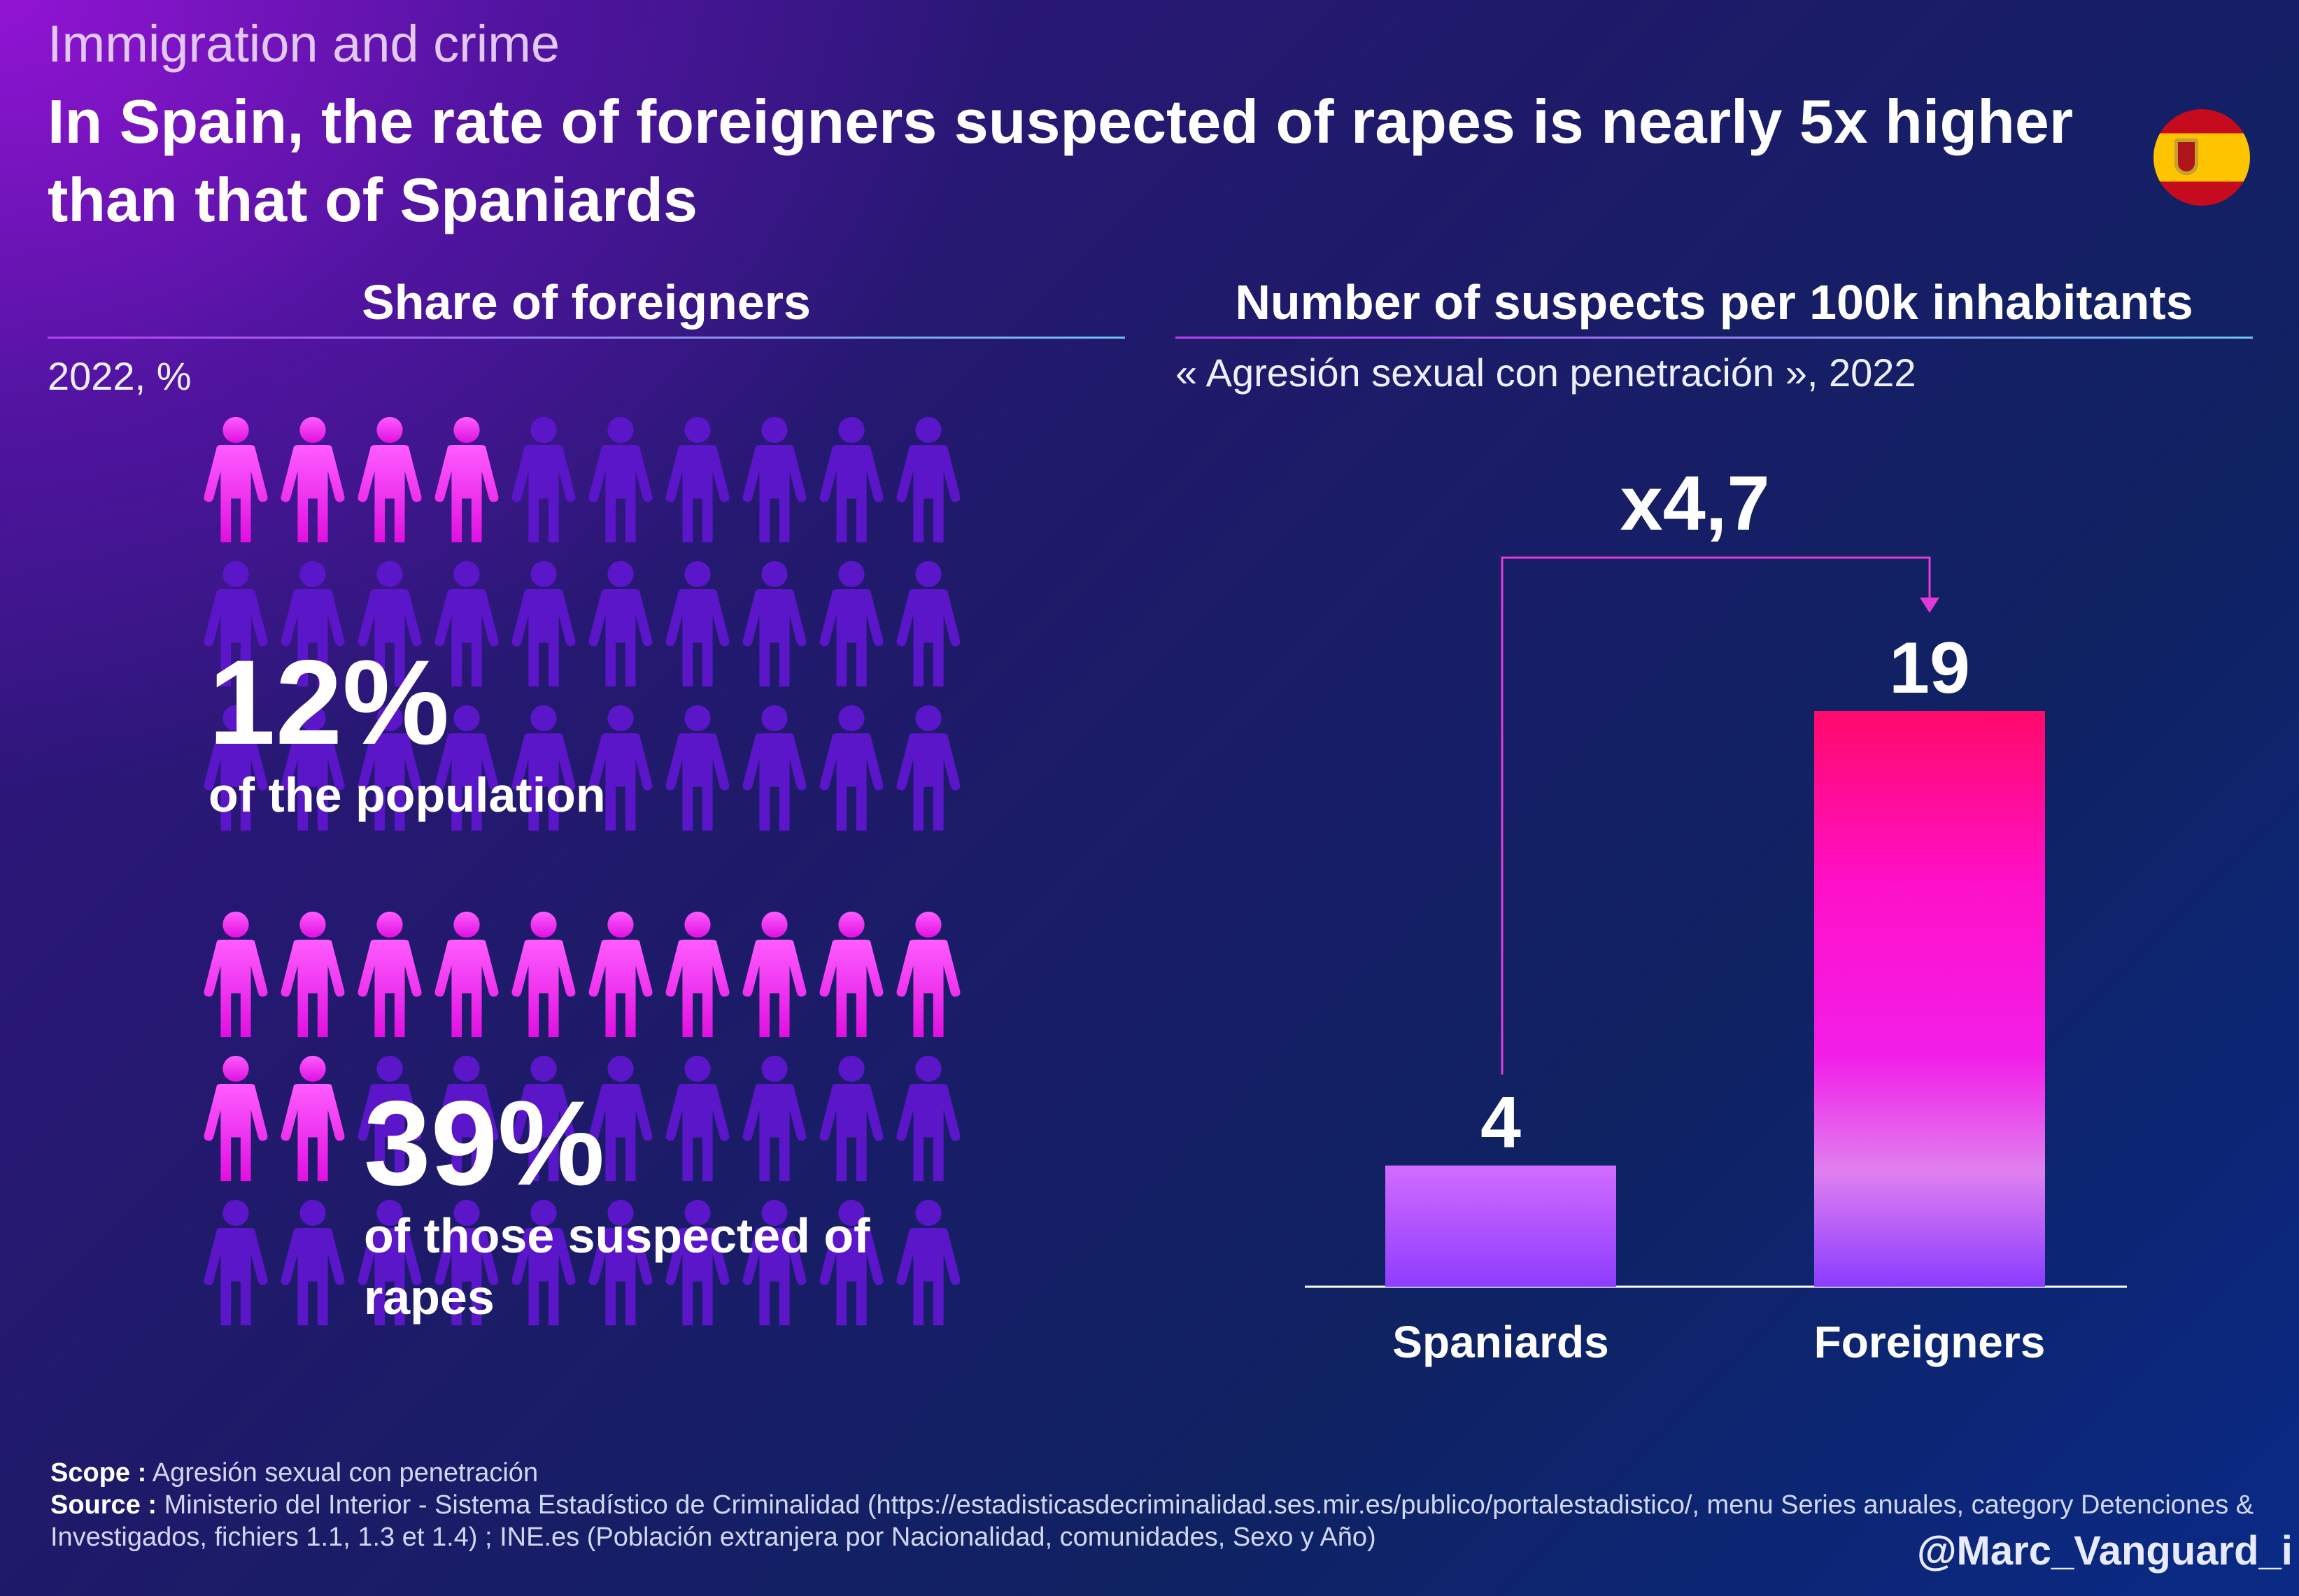  I want to click on value-label-spaniards: 4, so click(1500, 1123).